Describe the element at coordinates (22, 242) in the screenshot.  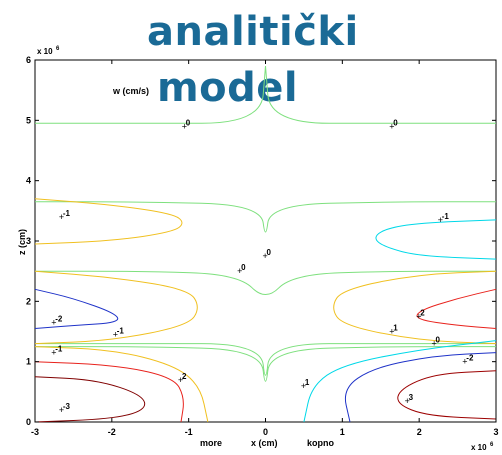
I see `y-axis-label: z (cm)` at that location.